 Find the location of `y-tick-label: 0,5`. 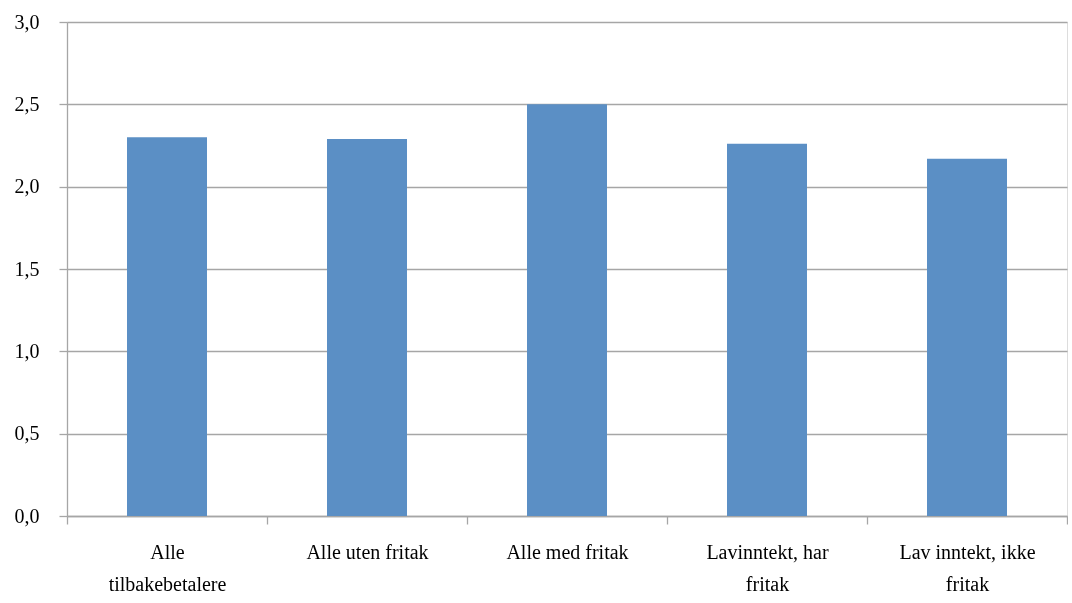

y-tick-label: 0,5 is located at coordinates (27, 433).